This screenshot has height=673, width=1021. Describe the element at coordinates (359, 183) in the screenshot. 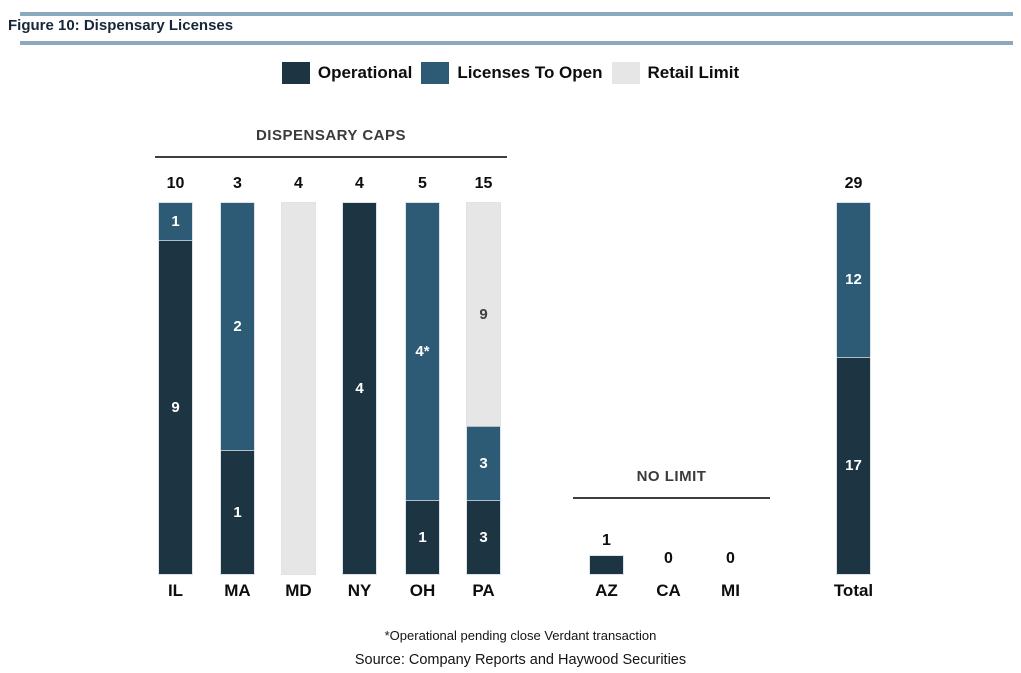

I see `cap-label-ny: 4` at that location.